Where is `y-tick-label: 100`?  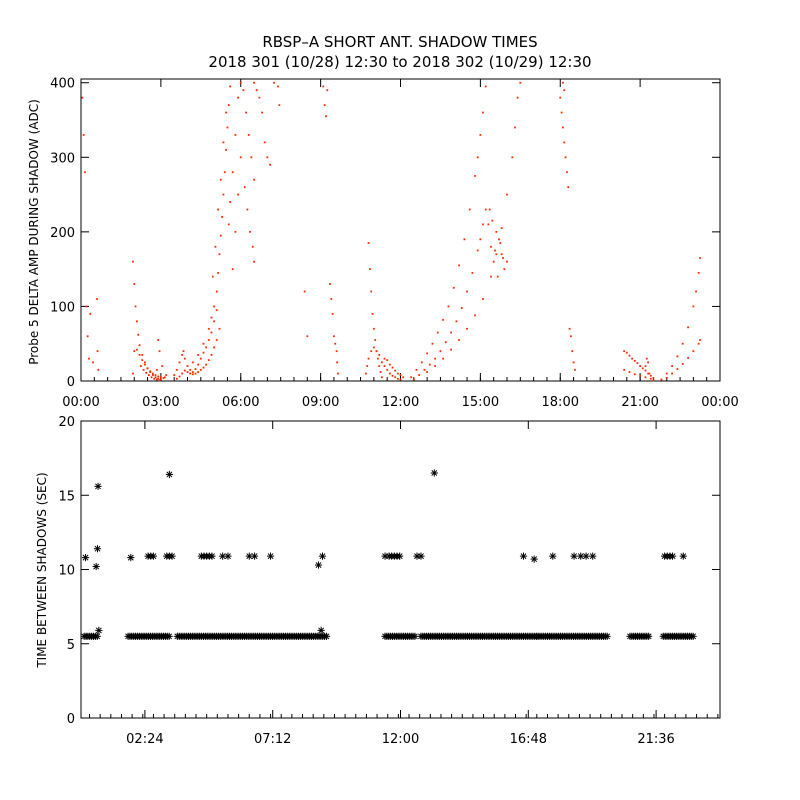
y-tick-label: 100 is located at coordinates (62, 307).